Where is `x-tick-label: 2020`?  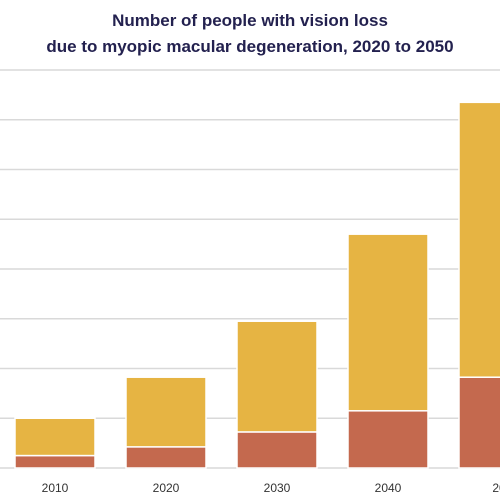 x-tick-label: 2020 is located at coordinates (166, 488).